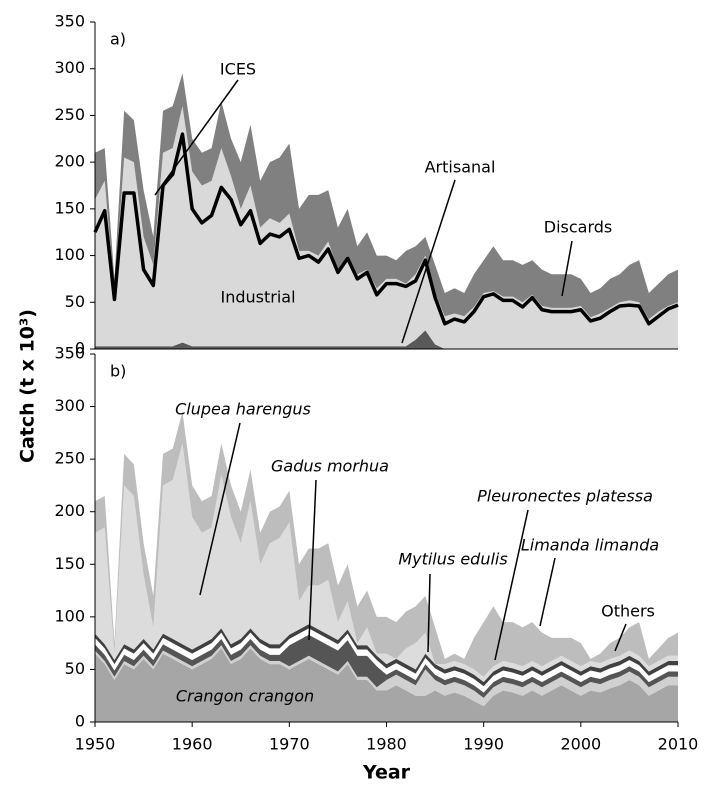 This screenshot has width=711, height=786. I want to click on annotation: Industrial, so click(257, 297).